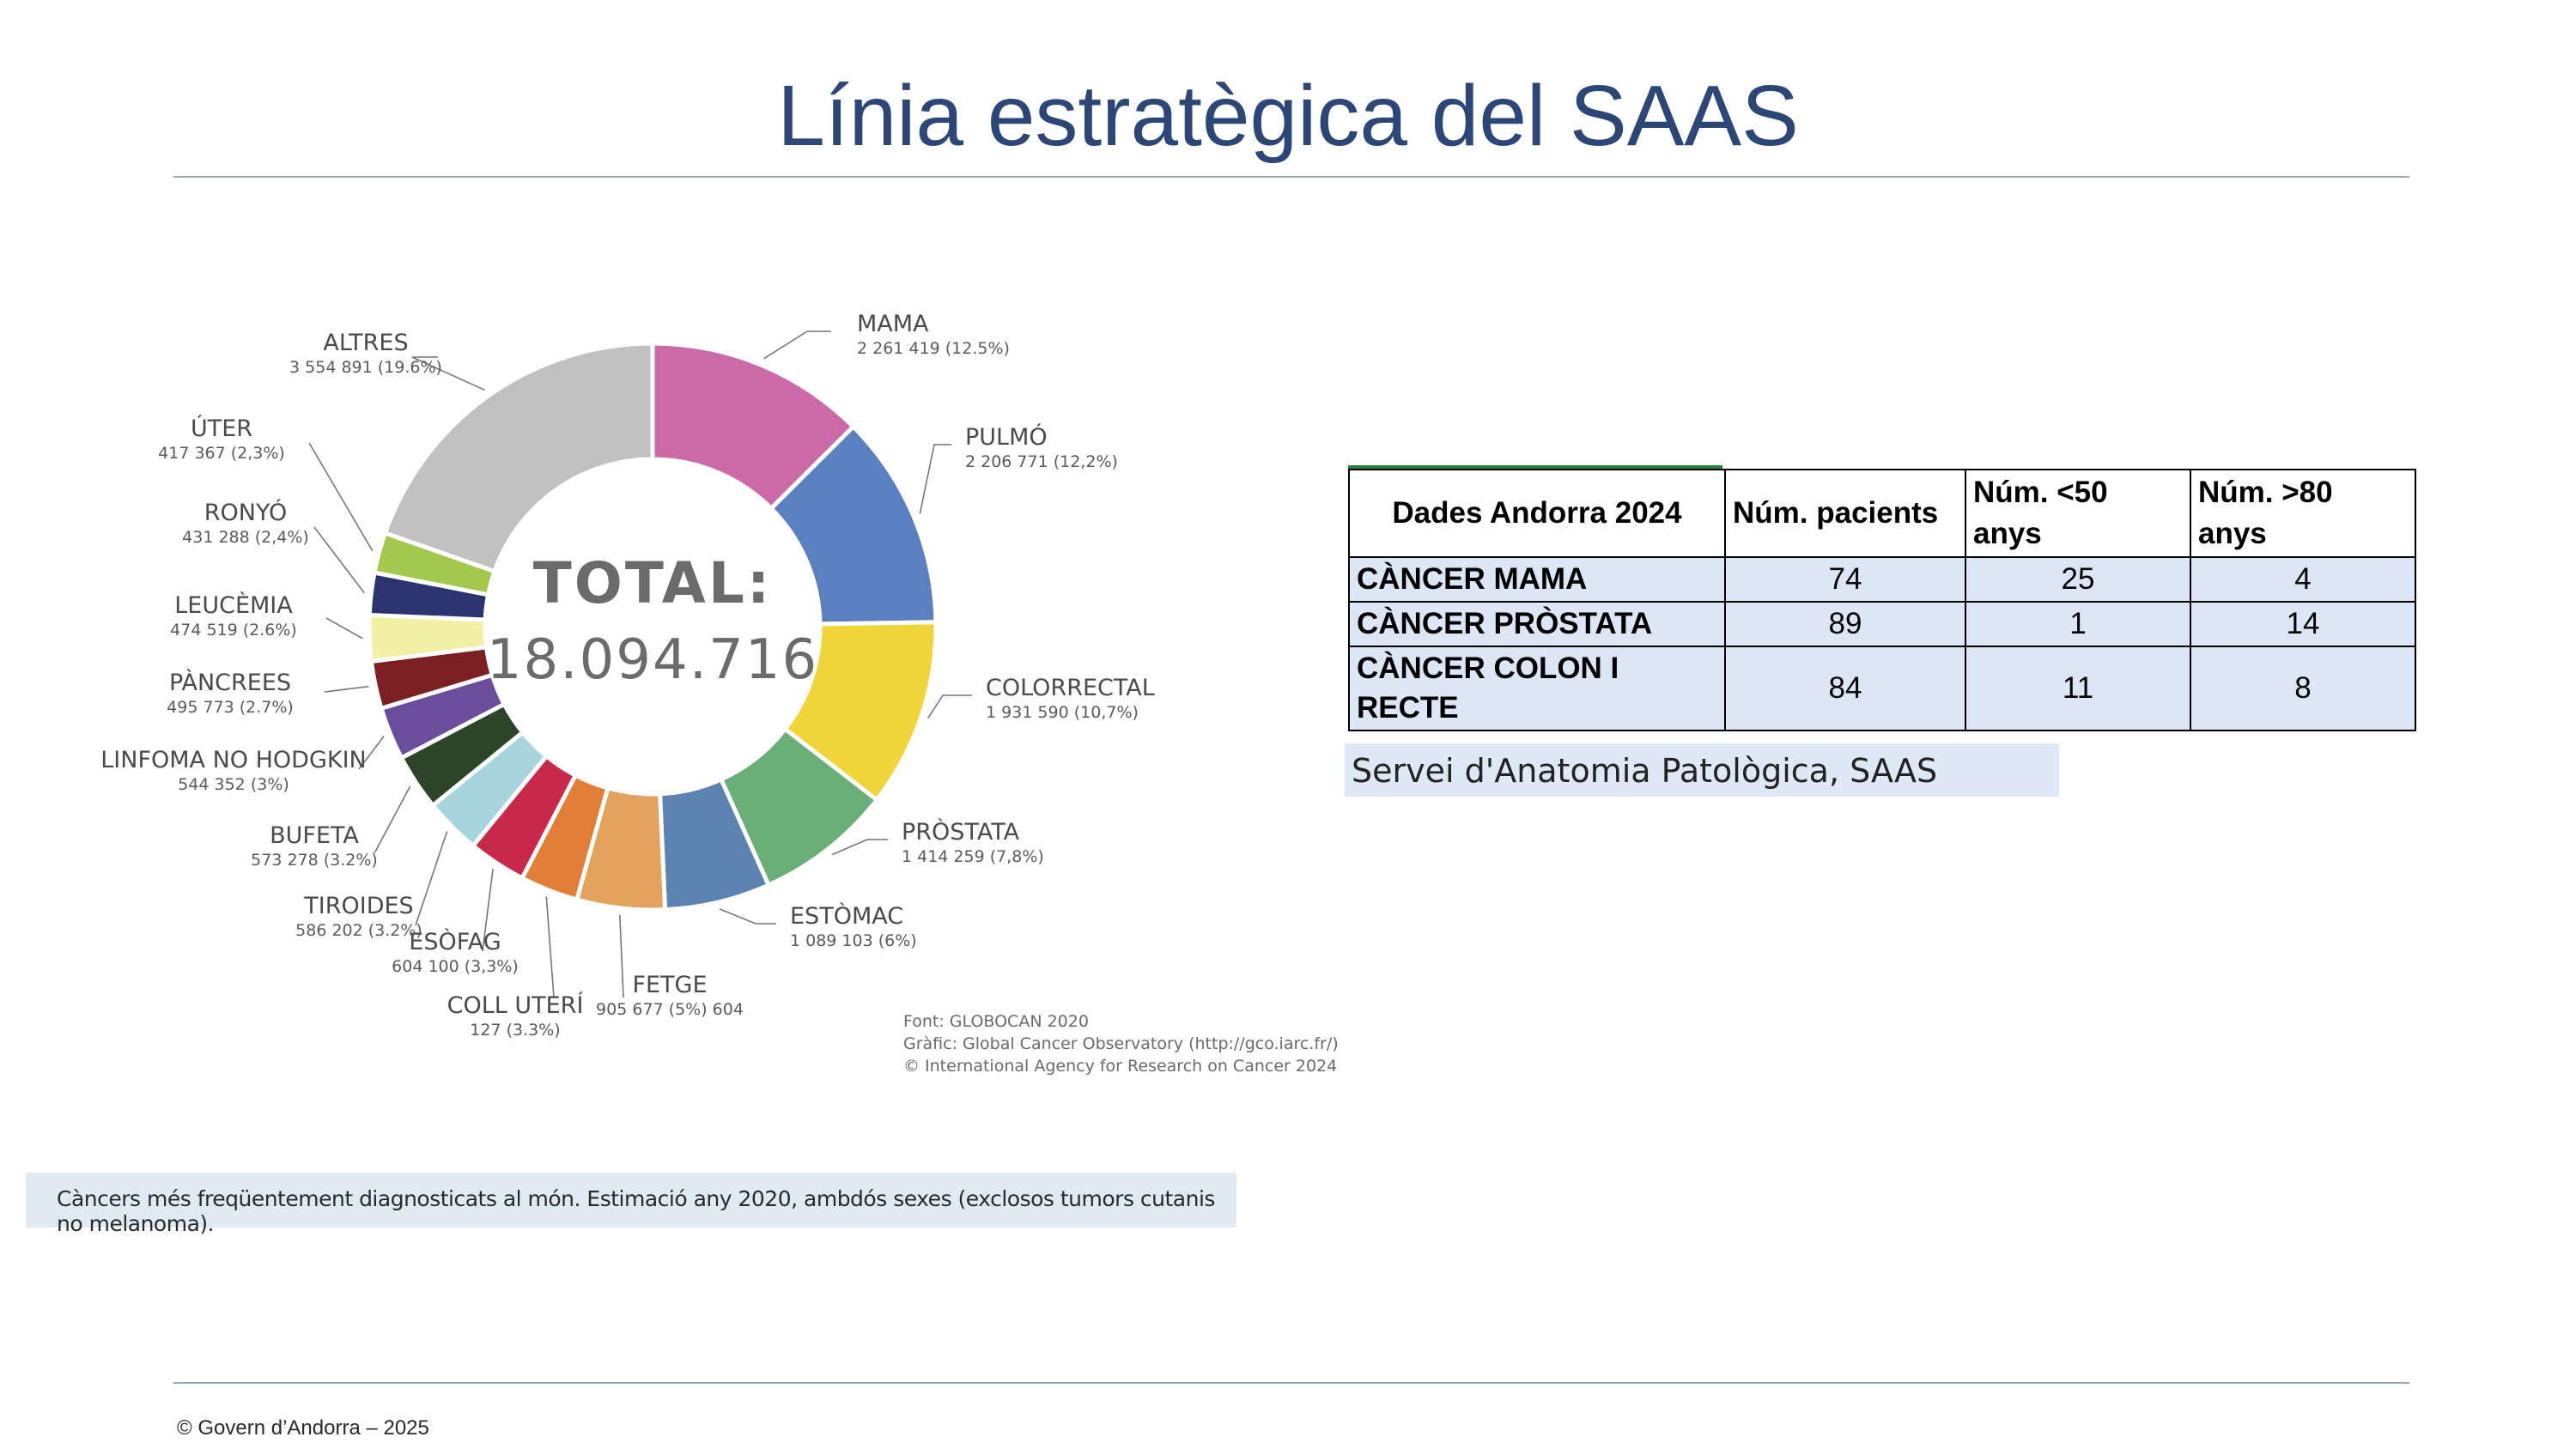  What do you see at coordinates (2303, 513) in the screenshot?
I see `table-header-cell: Núm. >80 anys` at bounding box center [2303, 513].